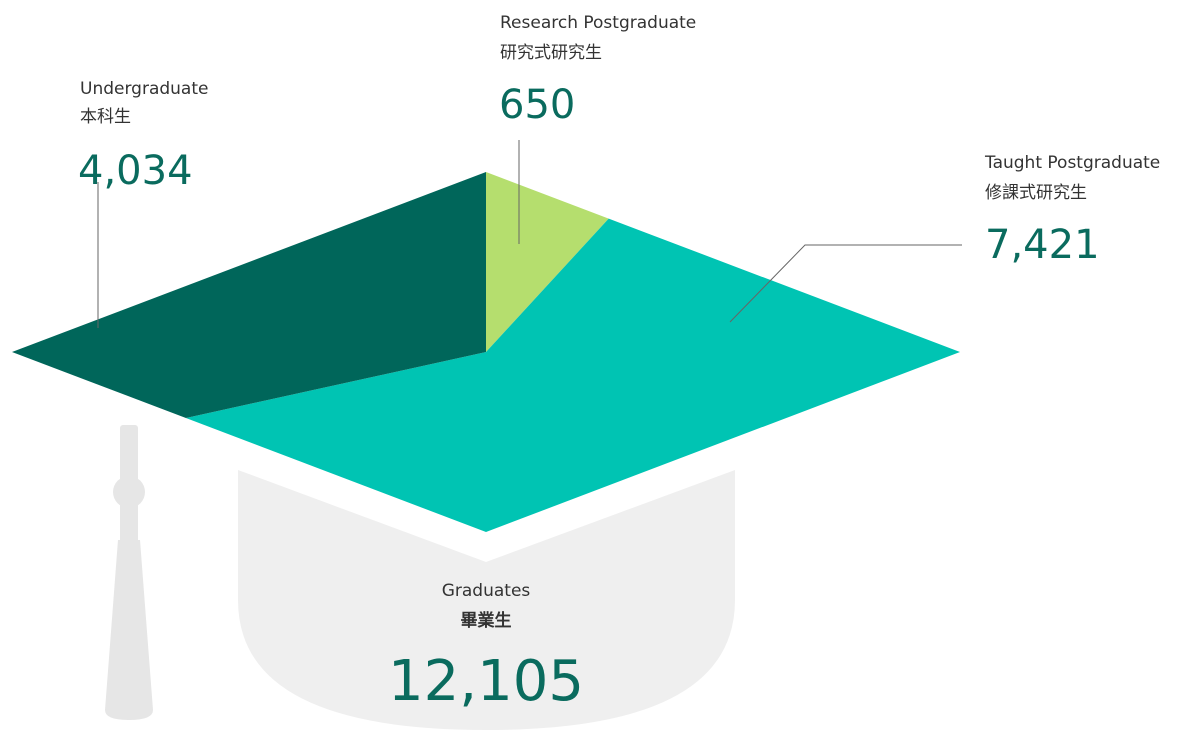 This screenshot has width=1189, height=731. What do you see at coordinates (486, 620) in the screenshot?
I see `total-name-zh: 畢業生` at bounding box center [486, 620].